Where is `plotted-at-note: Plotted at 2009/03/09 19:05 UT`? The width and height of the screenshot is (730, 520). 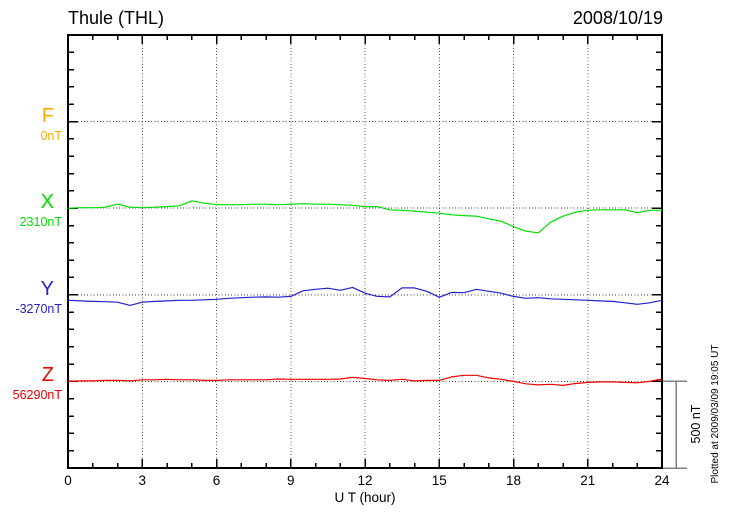 plotted-at-note: Plotted at 2009/03/09 19:05 UT is located at coordinates (715, 414).